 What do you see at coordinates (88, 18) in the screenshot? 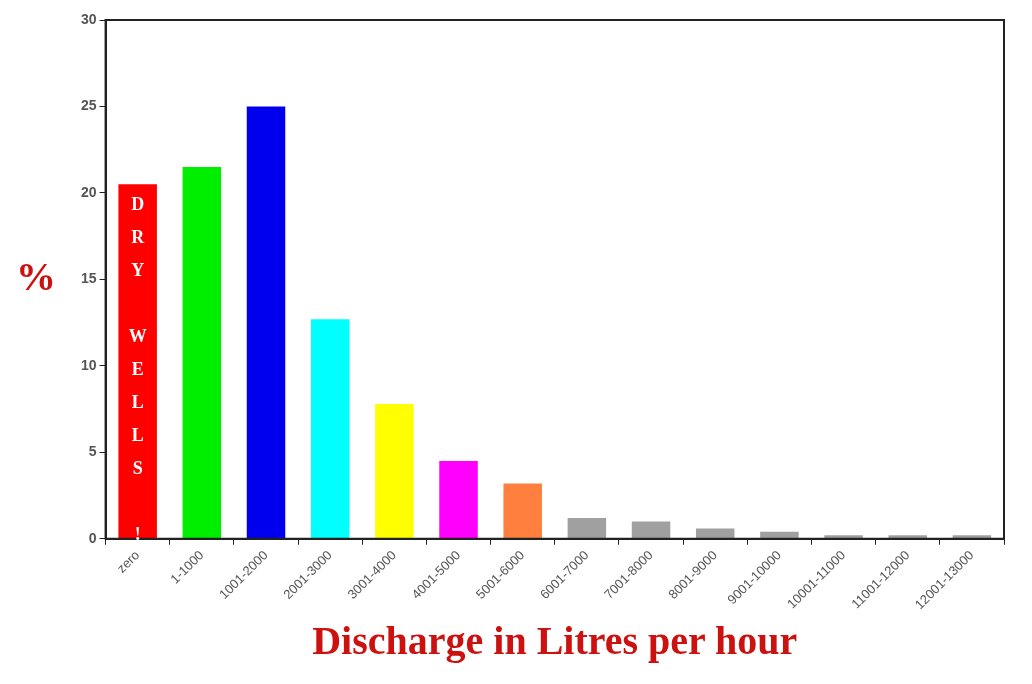
I see `y-tick-label: 30` at bounding box center [88, 18].